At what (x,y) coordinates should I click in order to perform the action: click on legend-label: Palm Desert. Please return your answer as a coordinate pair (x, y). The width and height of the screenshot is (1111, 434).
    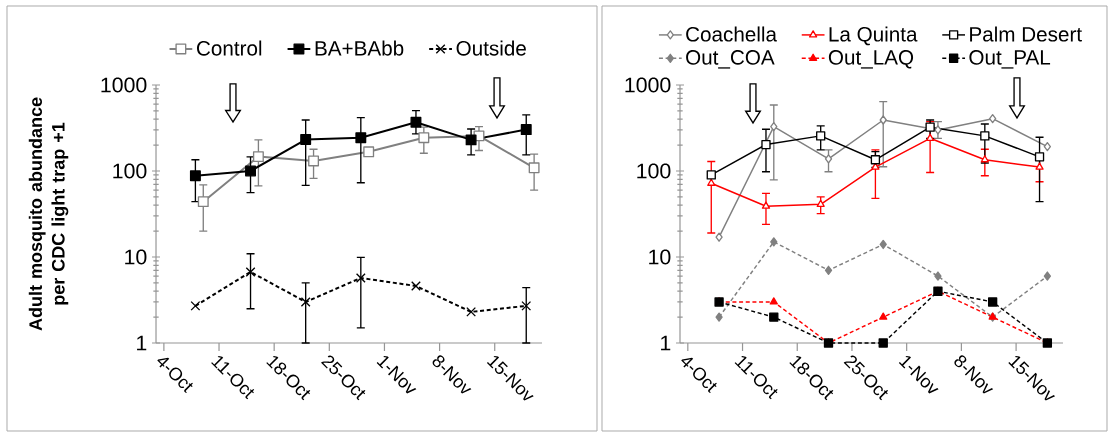
    Looking at the image, I should click on (1026, 34).